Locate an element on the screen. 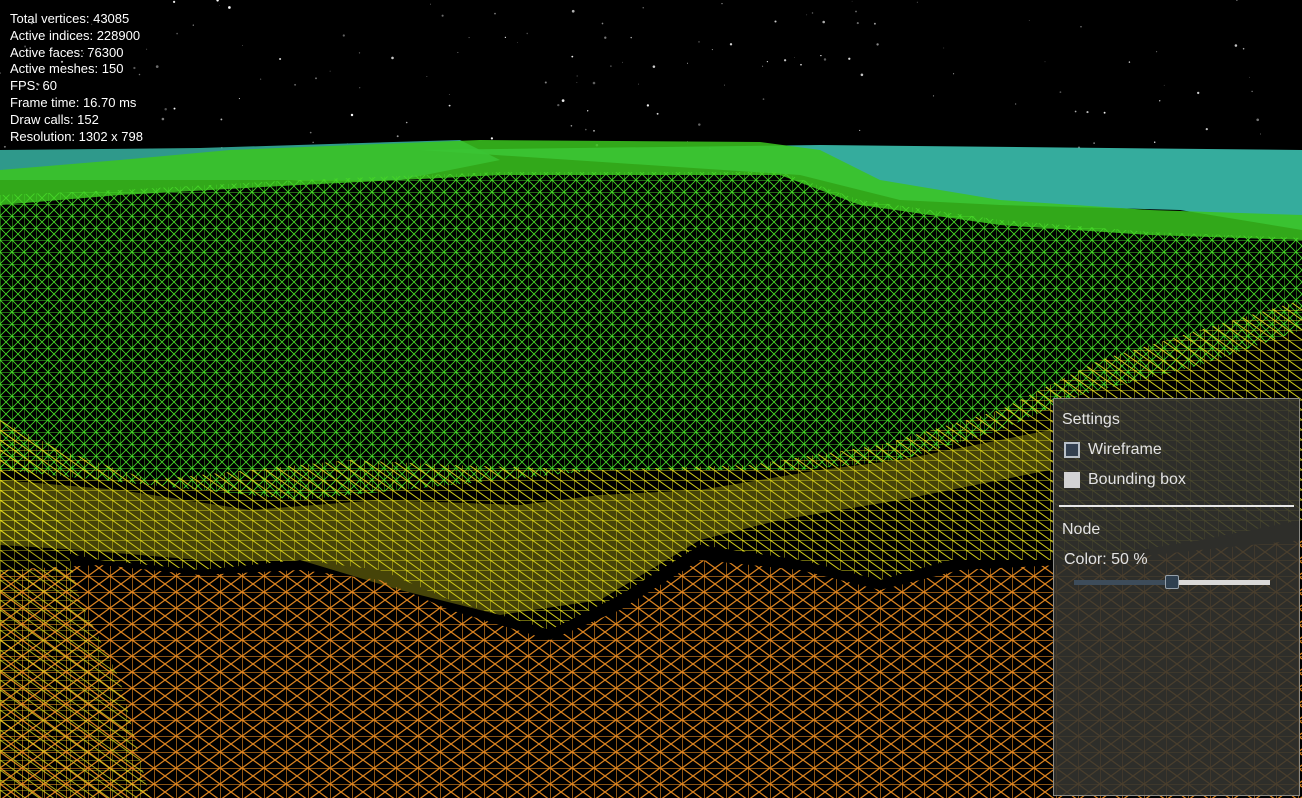 The width and height of the screenshot is (1302, 798). color-slider-track-filled is located at coordinates (1123, 582).